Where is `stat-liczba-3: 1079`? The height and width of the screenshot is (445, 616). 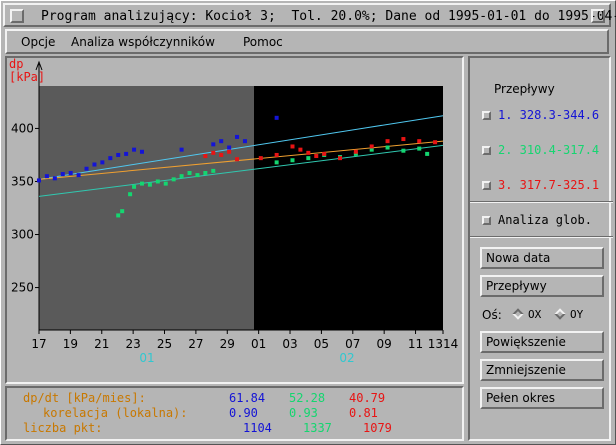
stat-liczba-3: 1079 is located at coordinates (377, 428).